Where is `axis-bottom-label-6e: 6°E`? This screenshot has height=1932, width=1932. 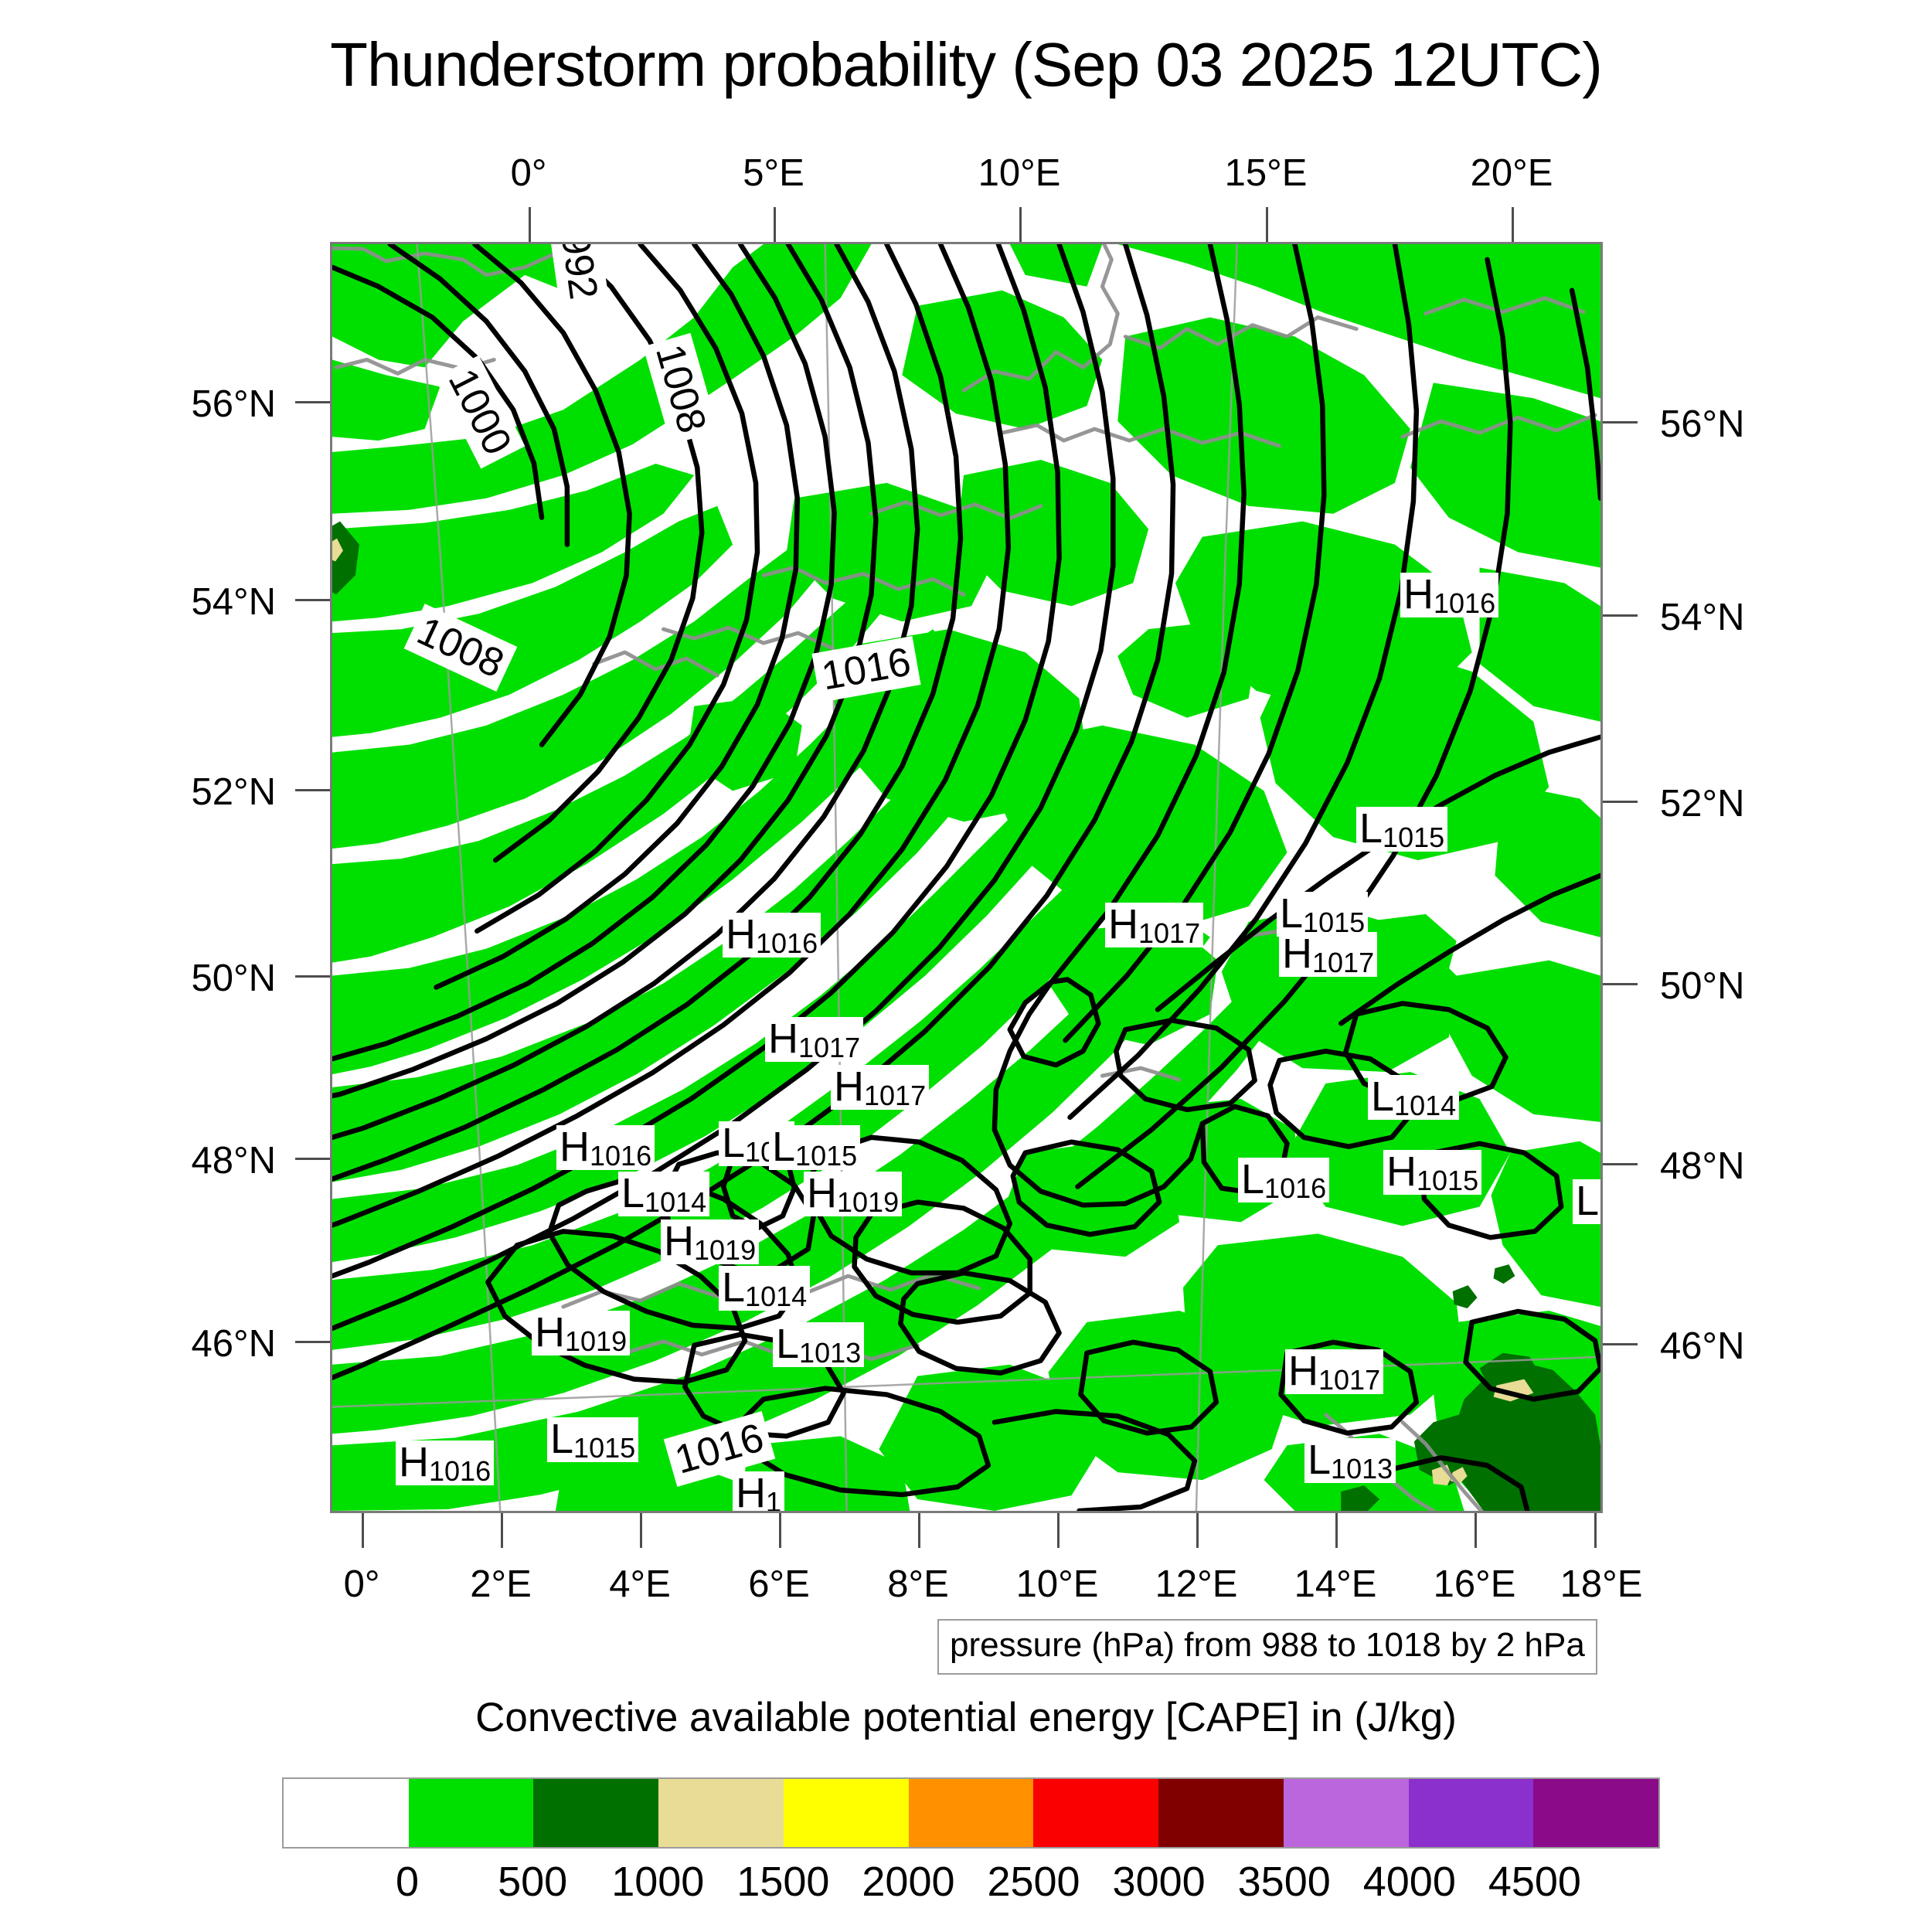 axis-bottom-label-6e: 6°E is located at coordinates (779, 1584).